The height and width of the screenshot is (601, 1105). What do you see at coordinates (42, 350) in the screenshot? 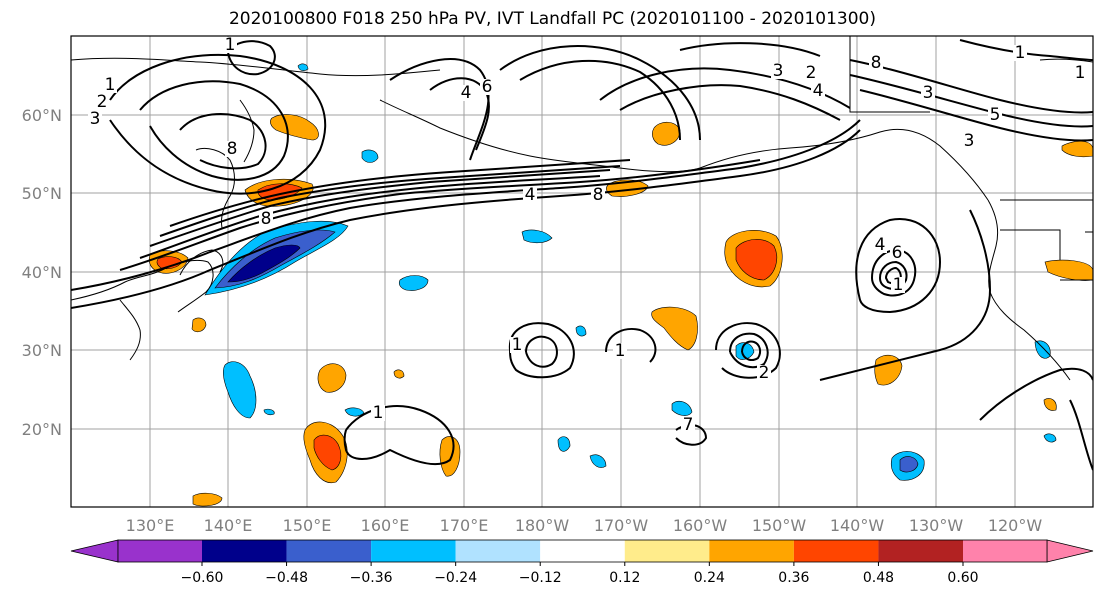
I see `y-tick-label: 30°N` at bounding box center [42, 350].